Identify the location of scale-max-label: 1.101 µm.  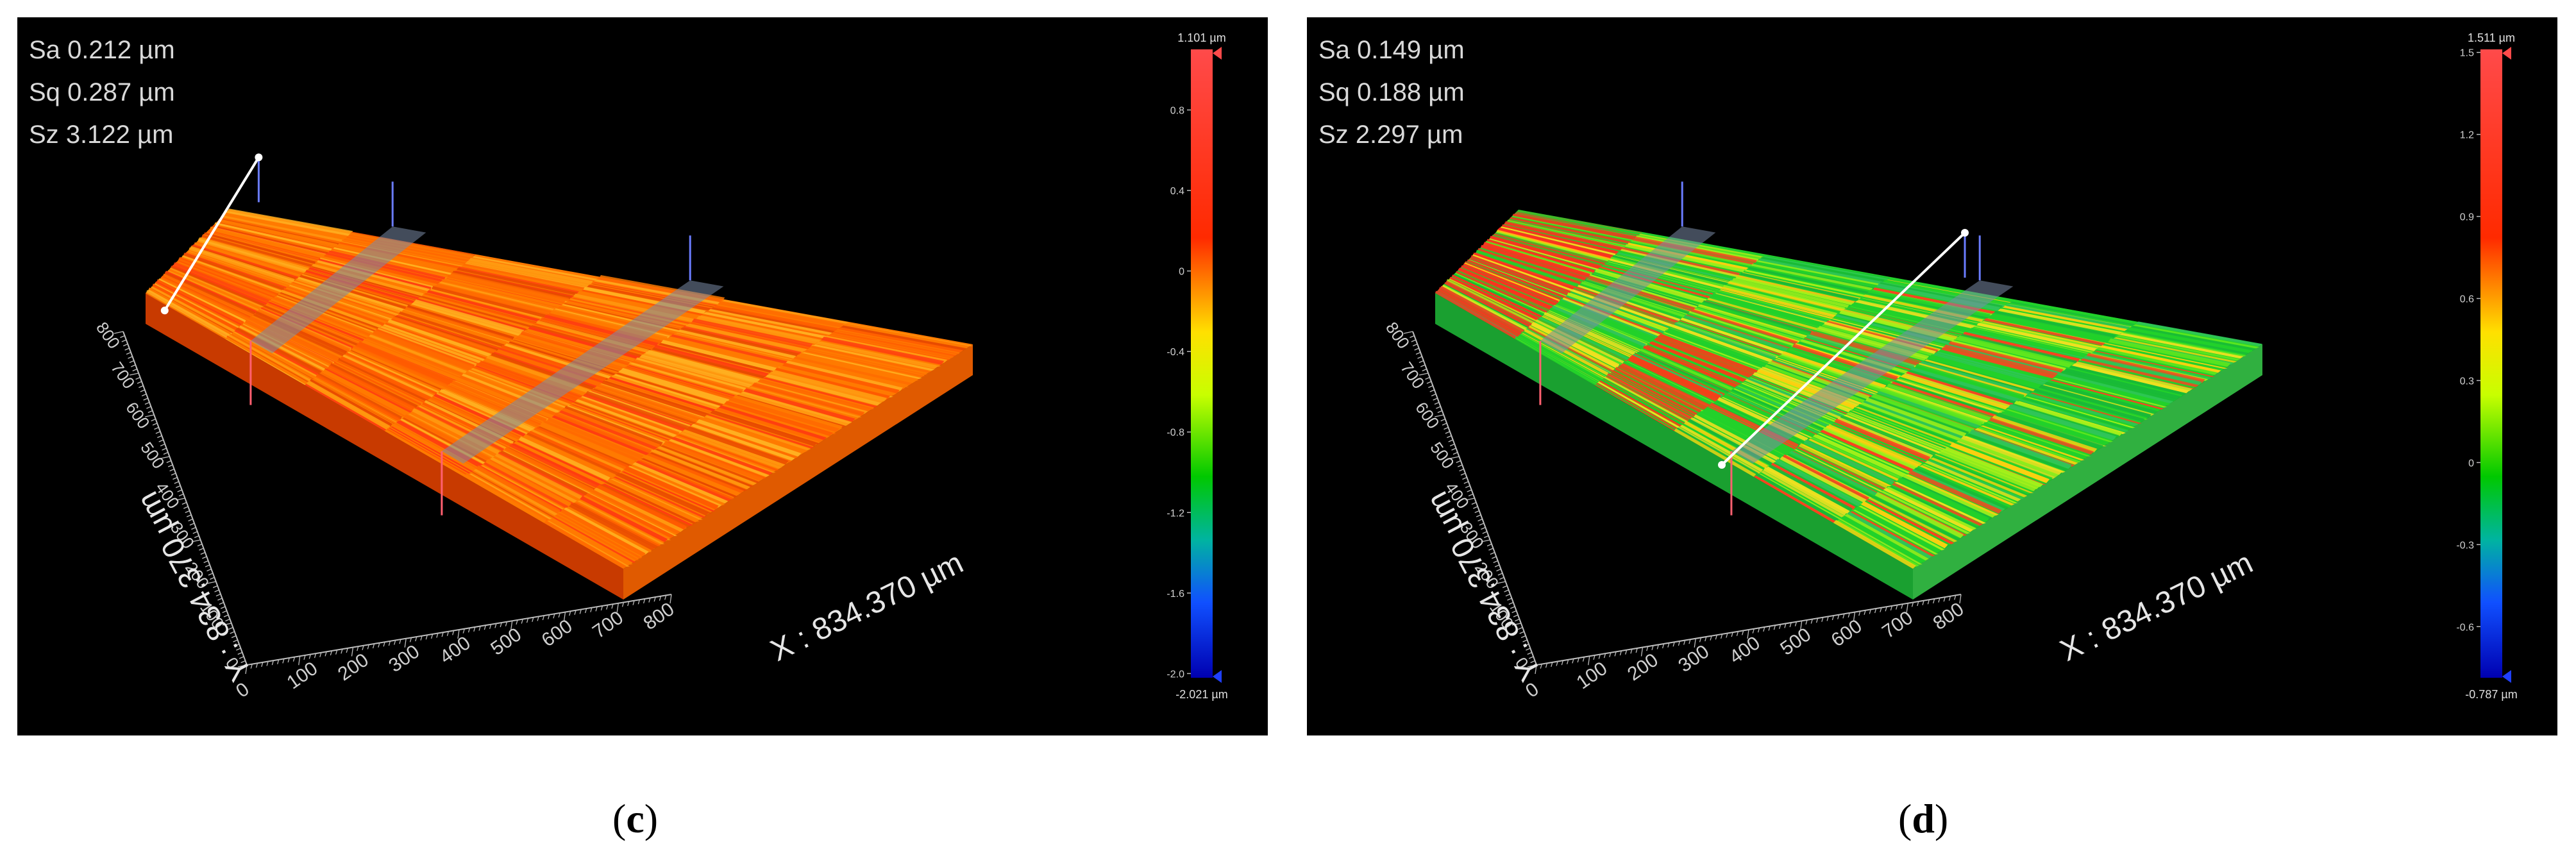
(1201, 37).